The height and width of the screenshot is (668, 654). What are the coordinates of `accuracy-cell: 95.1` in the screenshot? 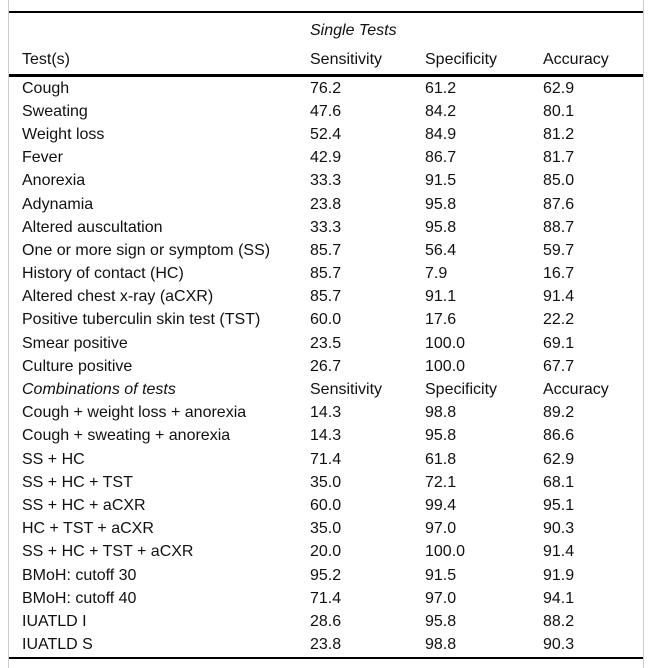 It's located at (559, 505).